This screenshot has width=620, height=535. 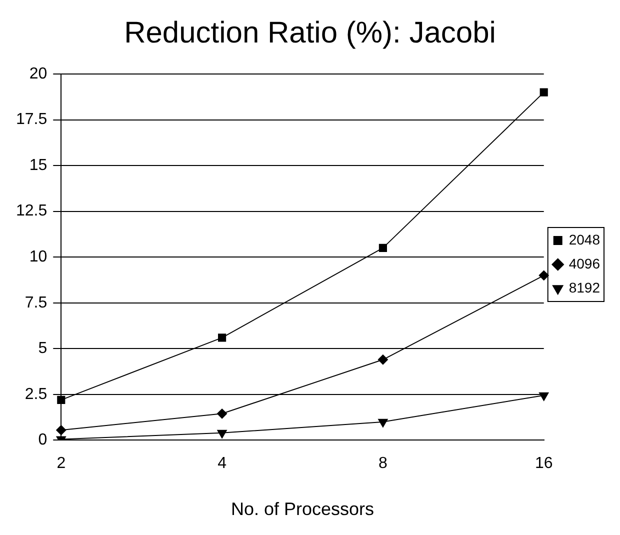 What do you see at coordinates (543, 463) in the screenshot?
I see `x-tick-label: 16` at bounding box center [543, 463].